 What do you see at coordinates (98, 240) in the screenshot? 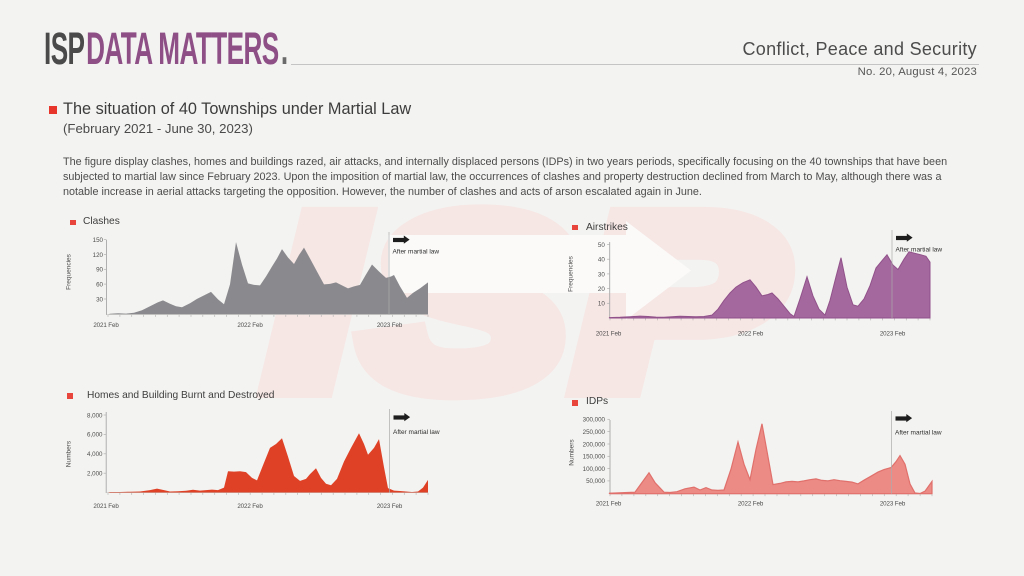
I see `svg-text: 150` at bounding box center [98, 240].